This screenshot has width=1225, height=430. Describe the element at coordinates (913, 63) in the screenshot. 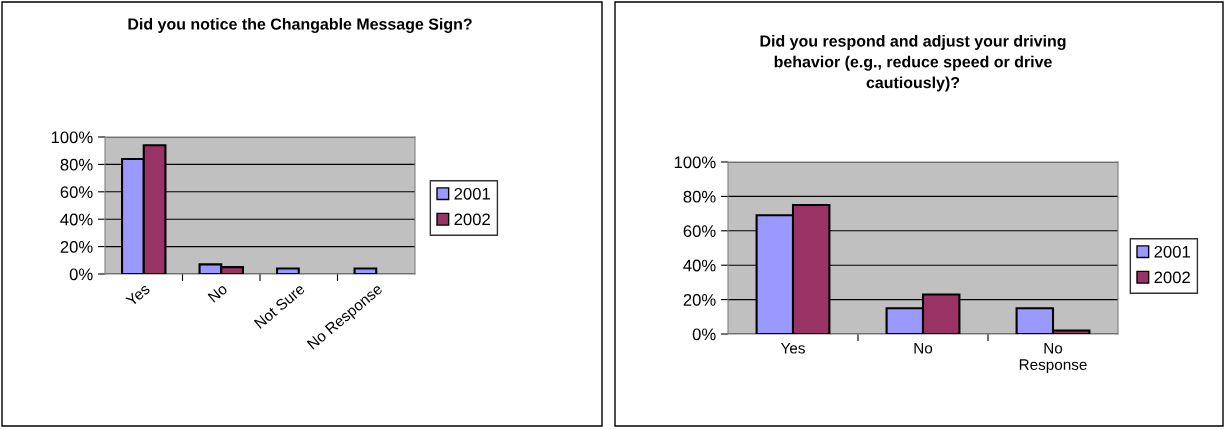

I see `chart-title: Did you respond and adjust your driving behavior (e.g., reduce speed or drive cautiously)?` at that location.